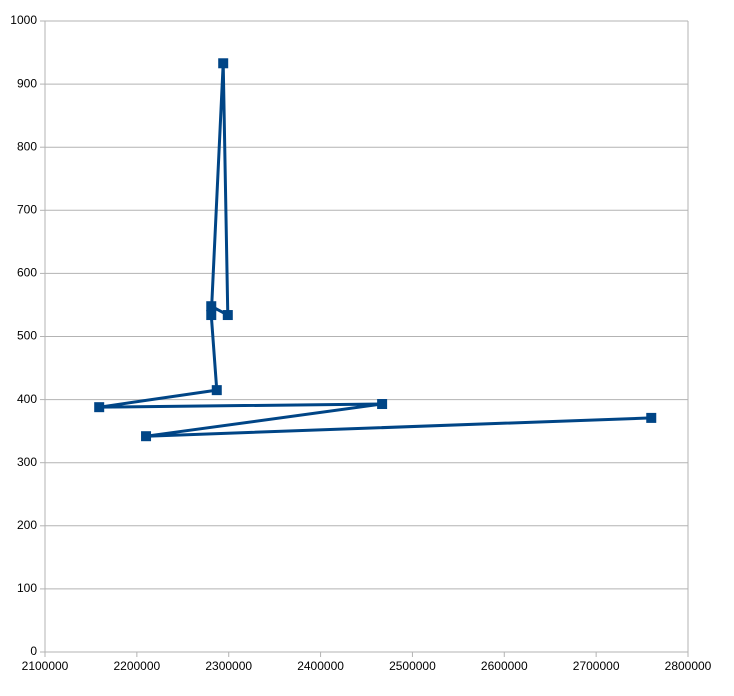  I want to click on y-tick-label: 500, so click(27, 336).